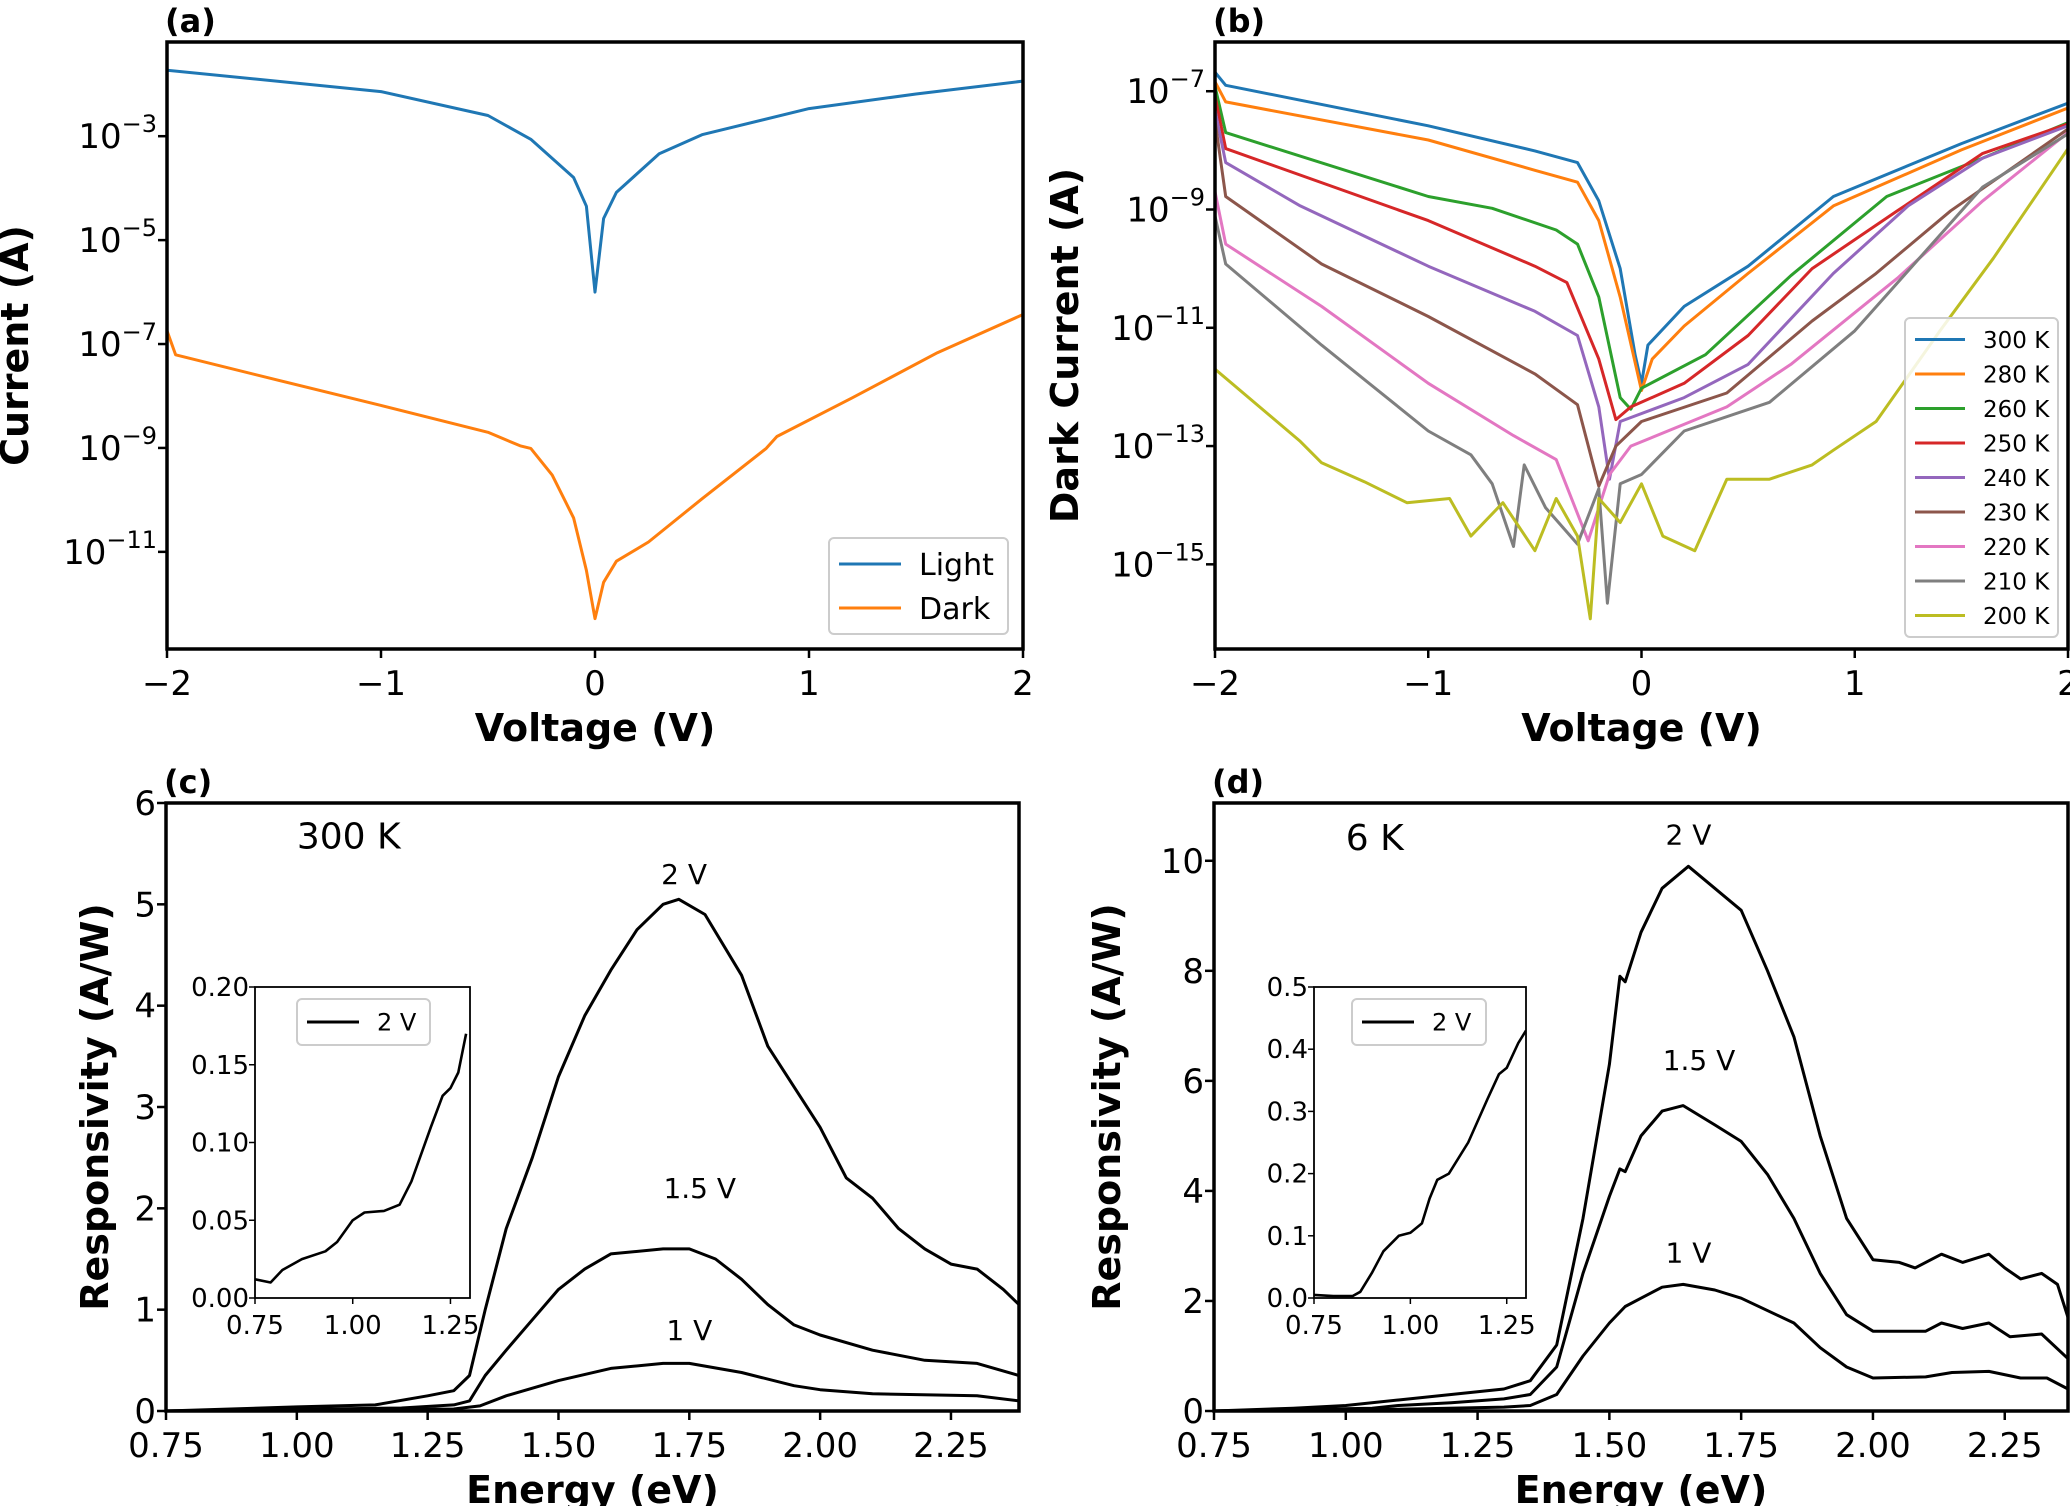  Describe the element at coordinates (220, 1066) in the screenshot. I see `y-tick-label: 0.15` at that location.